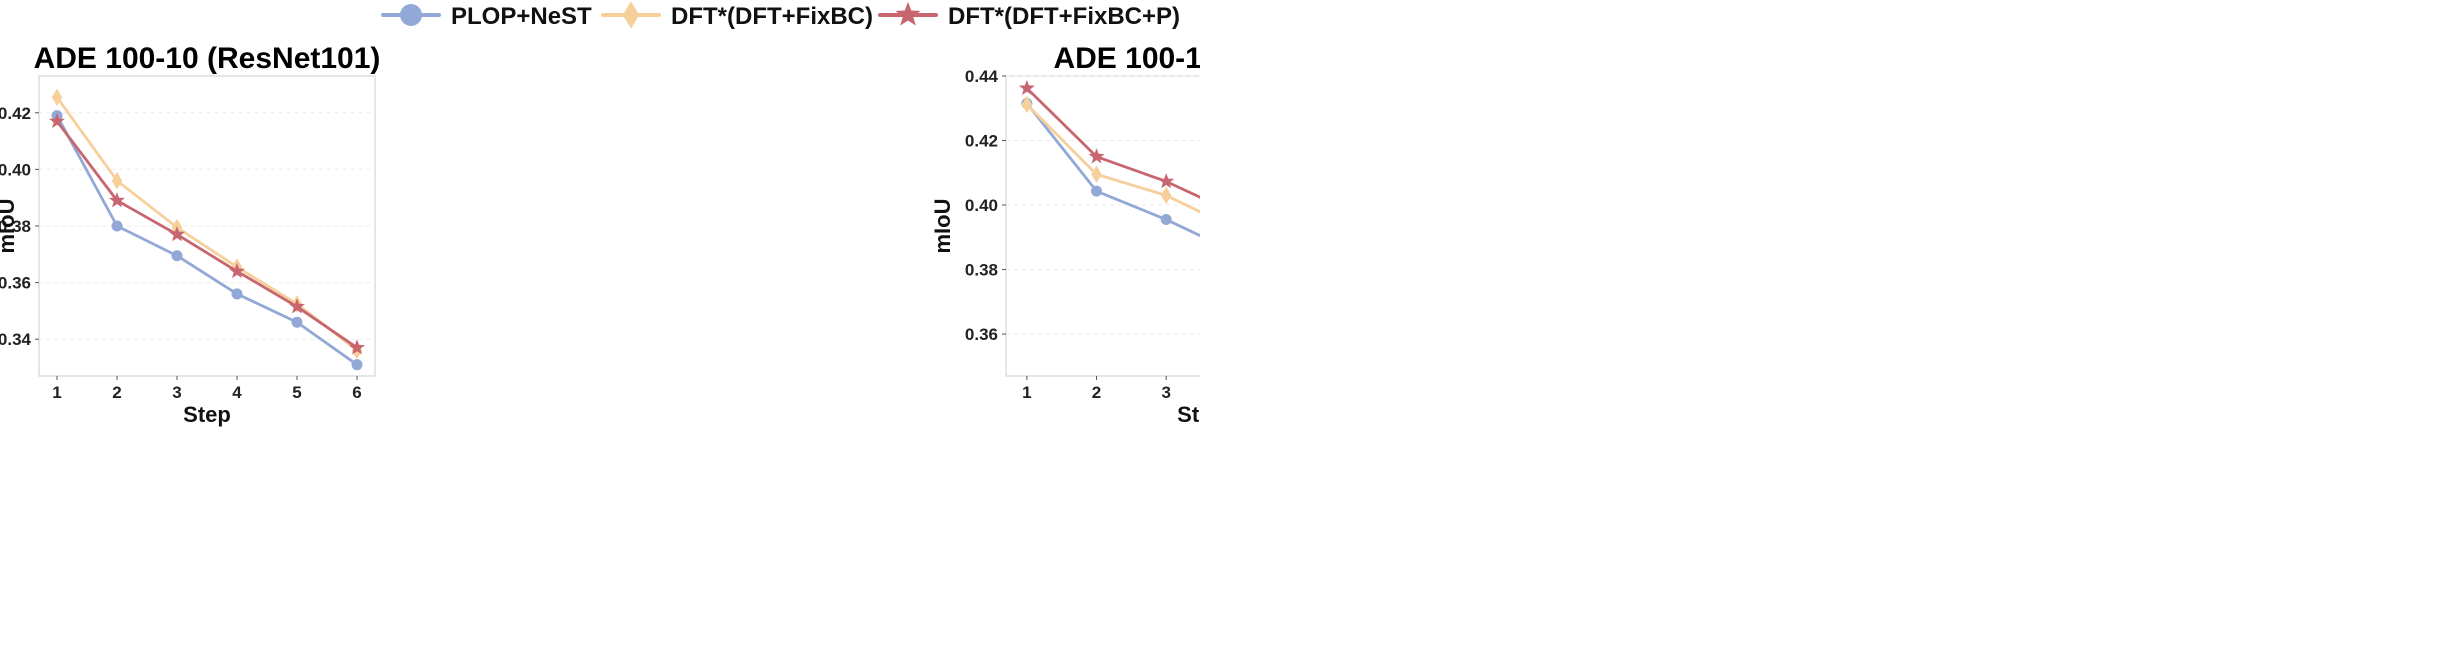 This screenshot has width=2464, height=646. Describe the element at coordinates (296, 392) in the screenshot. I see `x-tick-label: 5` at that location.